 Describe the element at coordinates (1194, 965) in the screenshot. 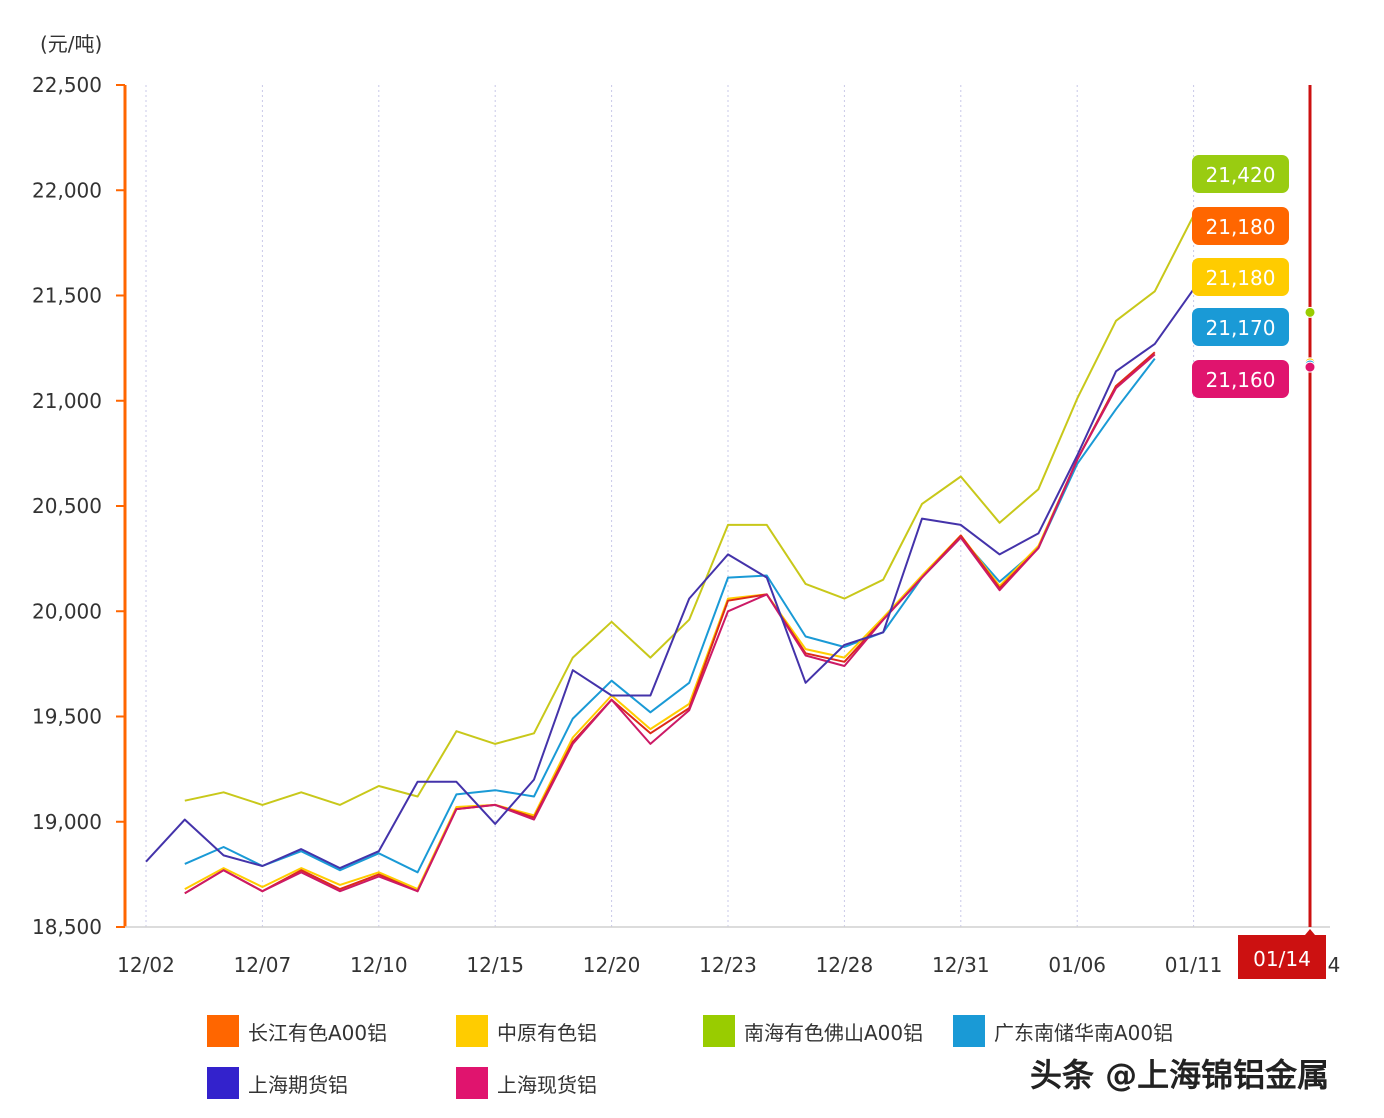

I see `x-tick-label: 01/11` at that location.